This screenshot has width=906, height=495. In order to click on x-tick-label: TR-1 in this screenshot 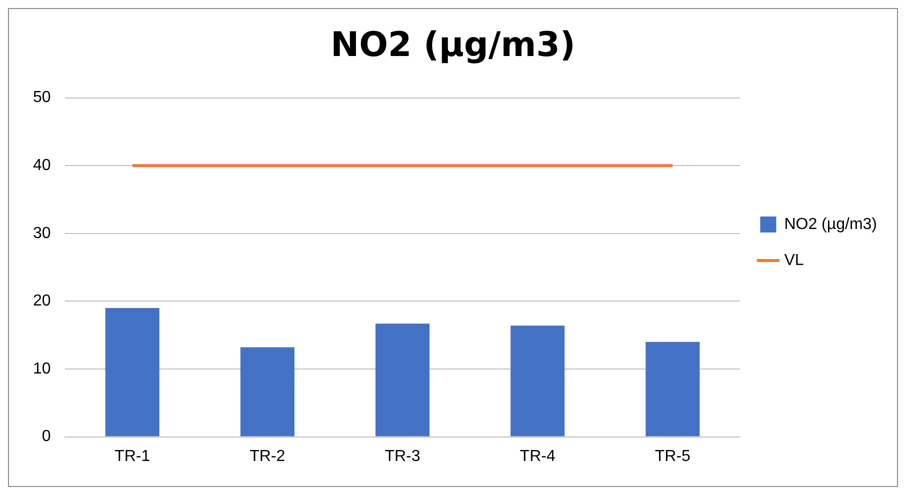, I will do `click(132, 456)`.